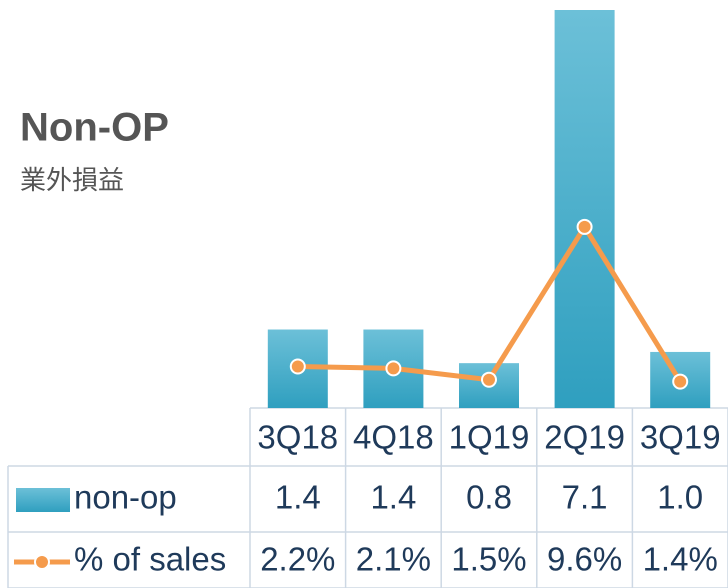 The image size is (728, 588). What do you see at coordinates (125, 497) in the screenshot?
I see `legend-label: non-op` at bounding box center [125, 497].